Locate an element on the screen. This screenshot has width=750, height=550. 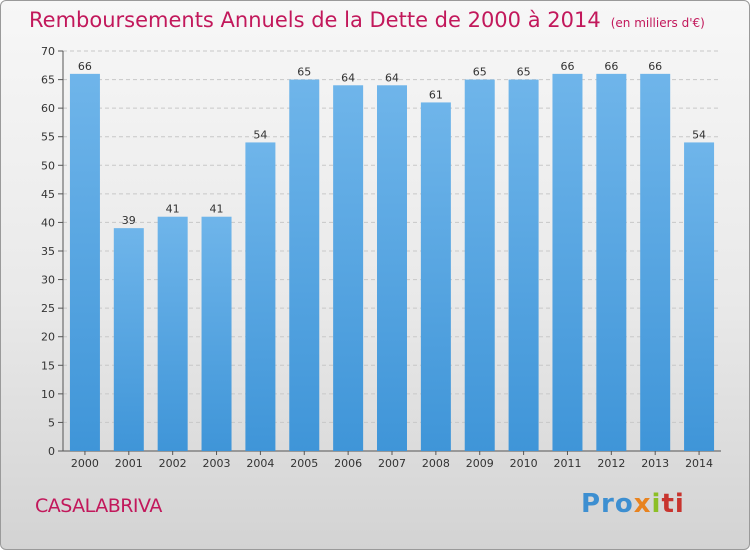
x-tick-label: 2003 is located at coordinates (217, 463).